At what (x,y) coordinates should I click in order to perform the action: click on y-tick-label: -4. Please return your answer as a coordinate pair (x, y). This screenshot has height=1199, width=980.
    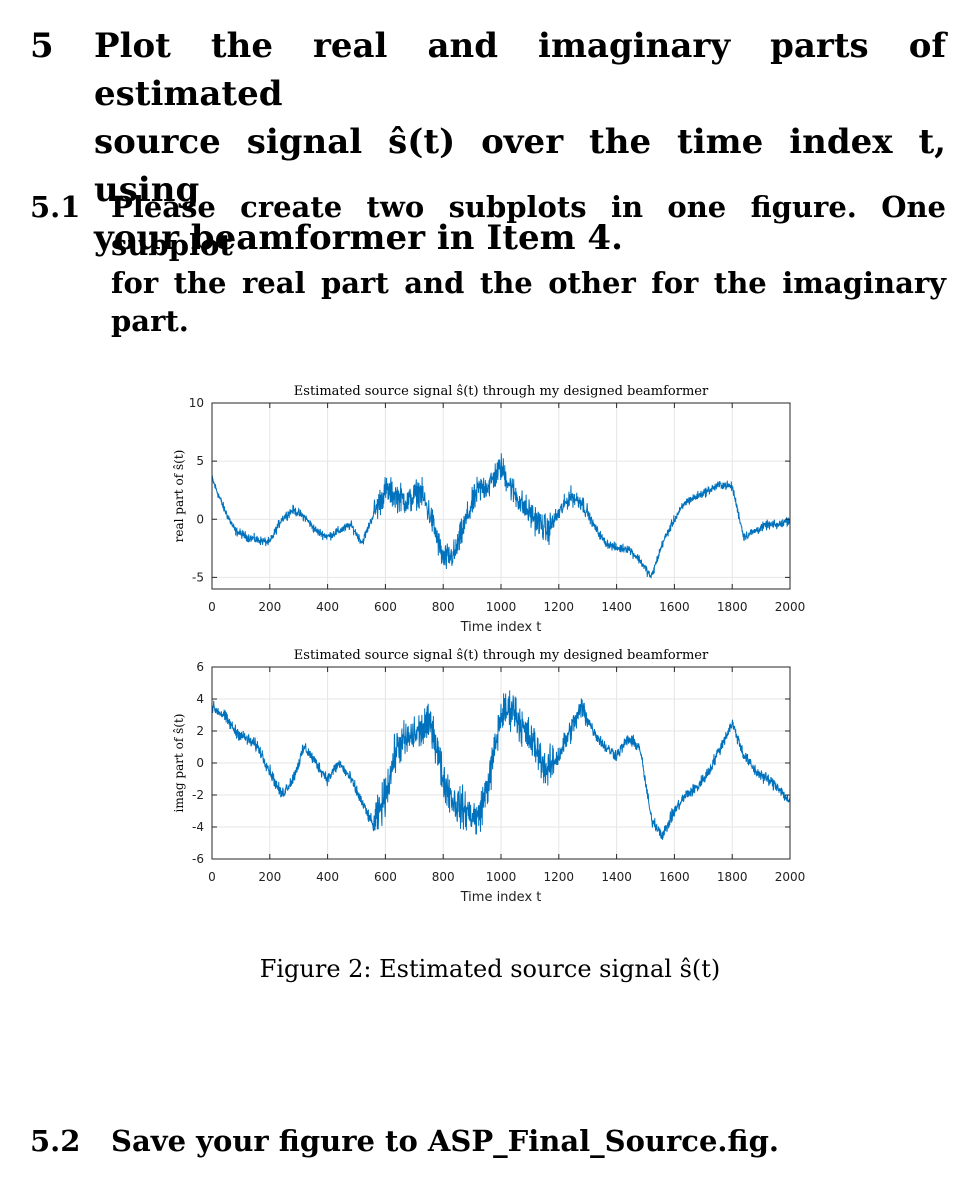
    Looking at the image, I should click on (198, 827).